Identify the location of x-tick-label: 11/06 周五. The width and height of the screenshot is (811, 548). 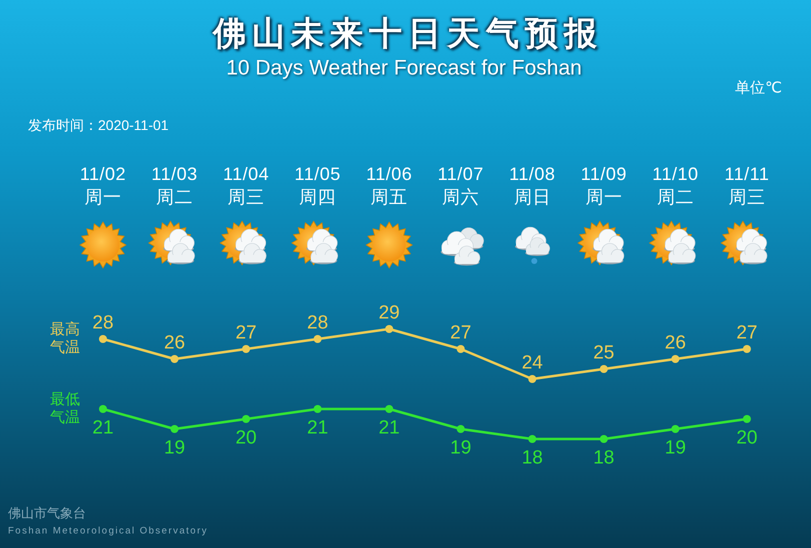
(389, 186).